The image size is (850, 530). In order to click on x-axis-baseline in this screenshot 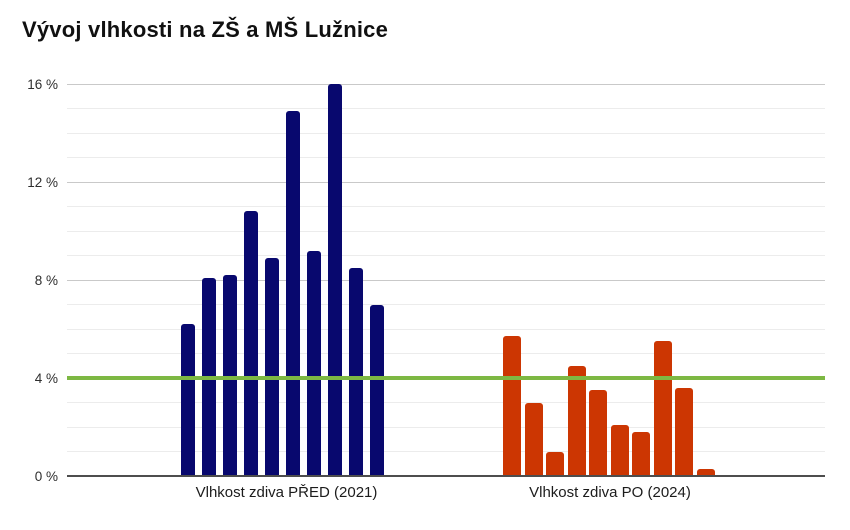, I will do `click(446, 476)`.